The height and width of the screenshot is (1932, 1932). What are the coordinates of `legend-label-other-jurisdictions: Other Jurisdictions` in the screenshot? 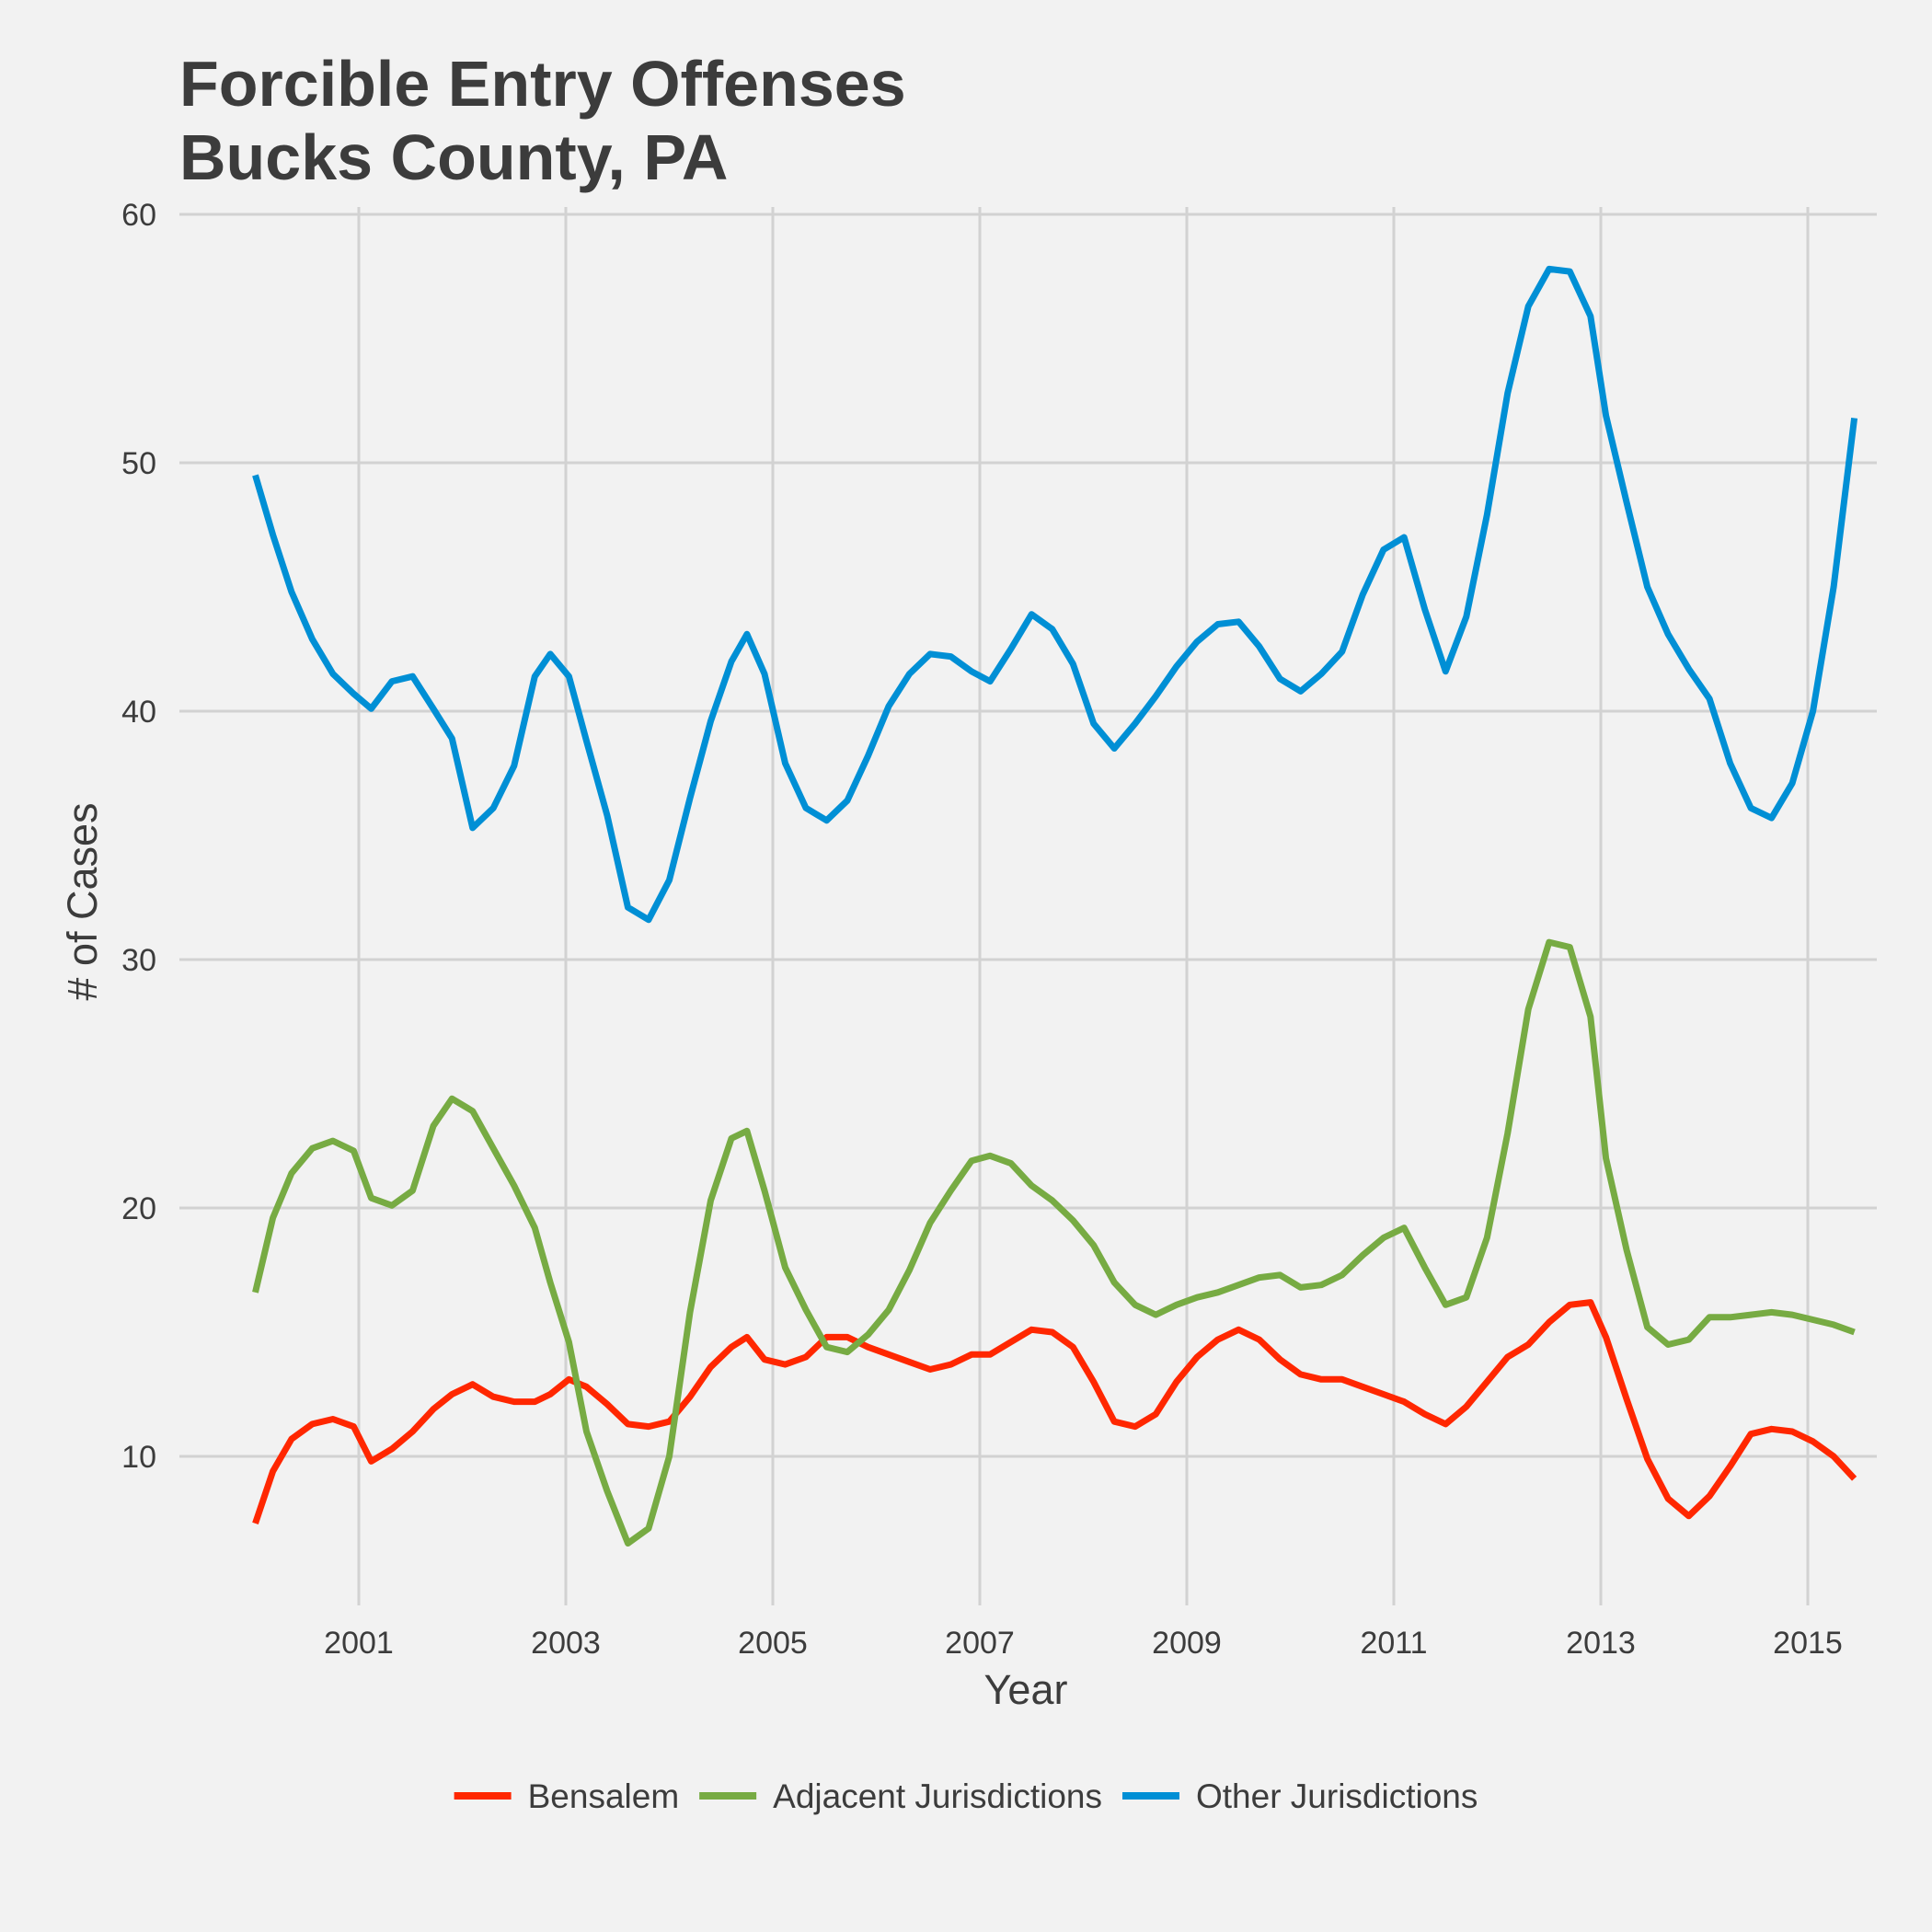 It's located at (1337, 1796).